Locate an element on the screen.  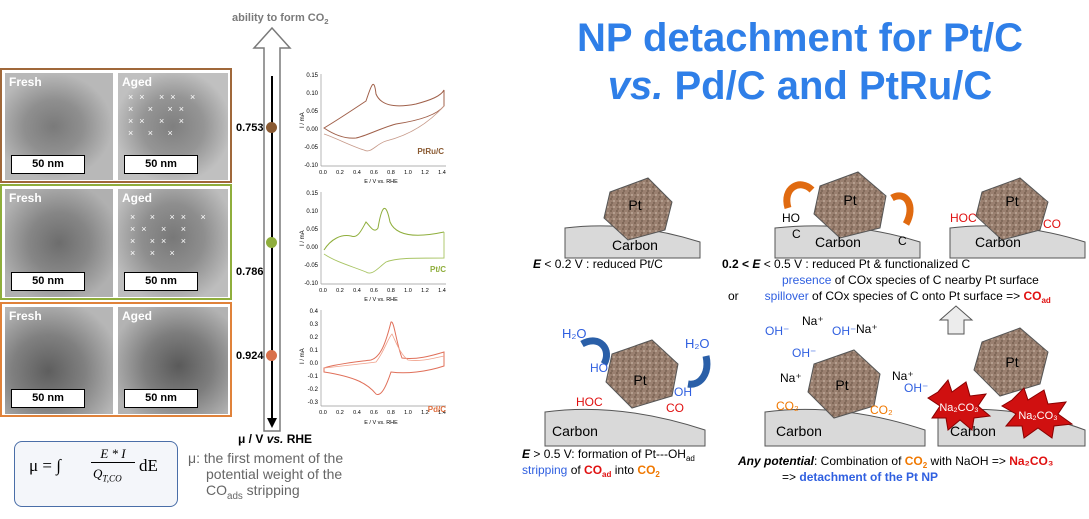
y-tick: 0.10 is located at coordinates (312, 94).